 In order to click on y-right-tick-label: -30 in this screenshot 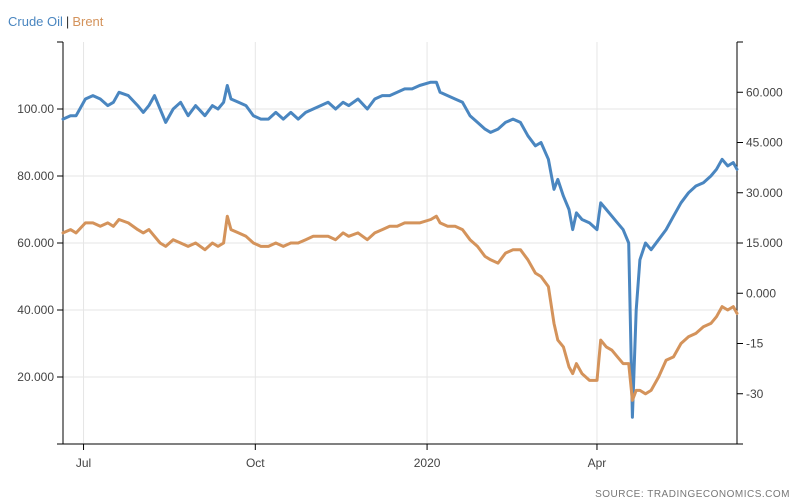, I will do `click(755, 394)`.